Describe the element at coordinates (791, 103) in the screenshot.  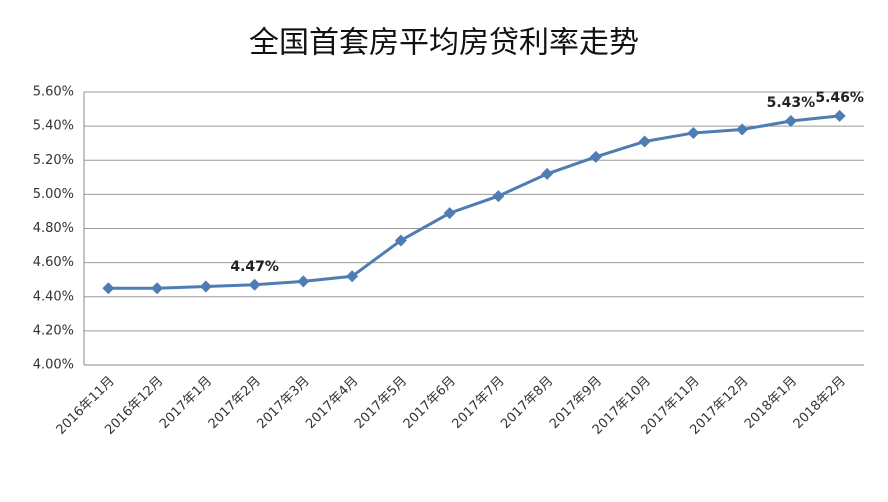
I see `data-label: 5.43%` at that location.